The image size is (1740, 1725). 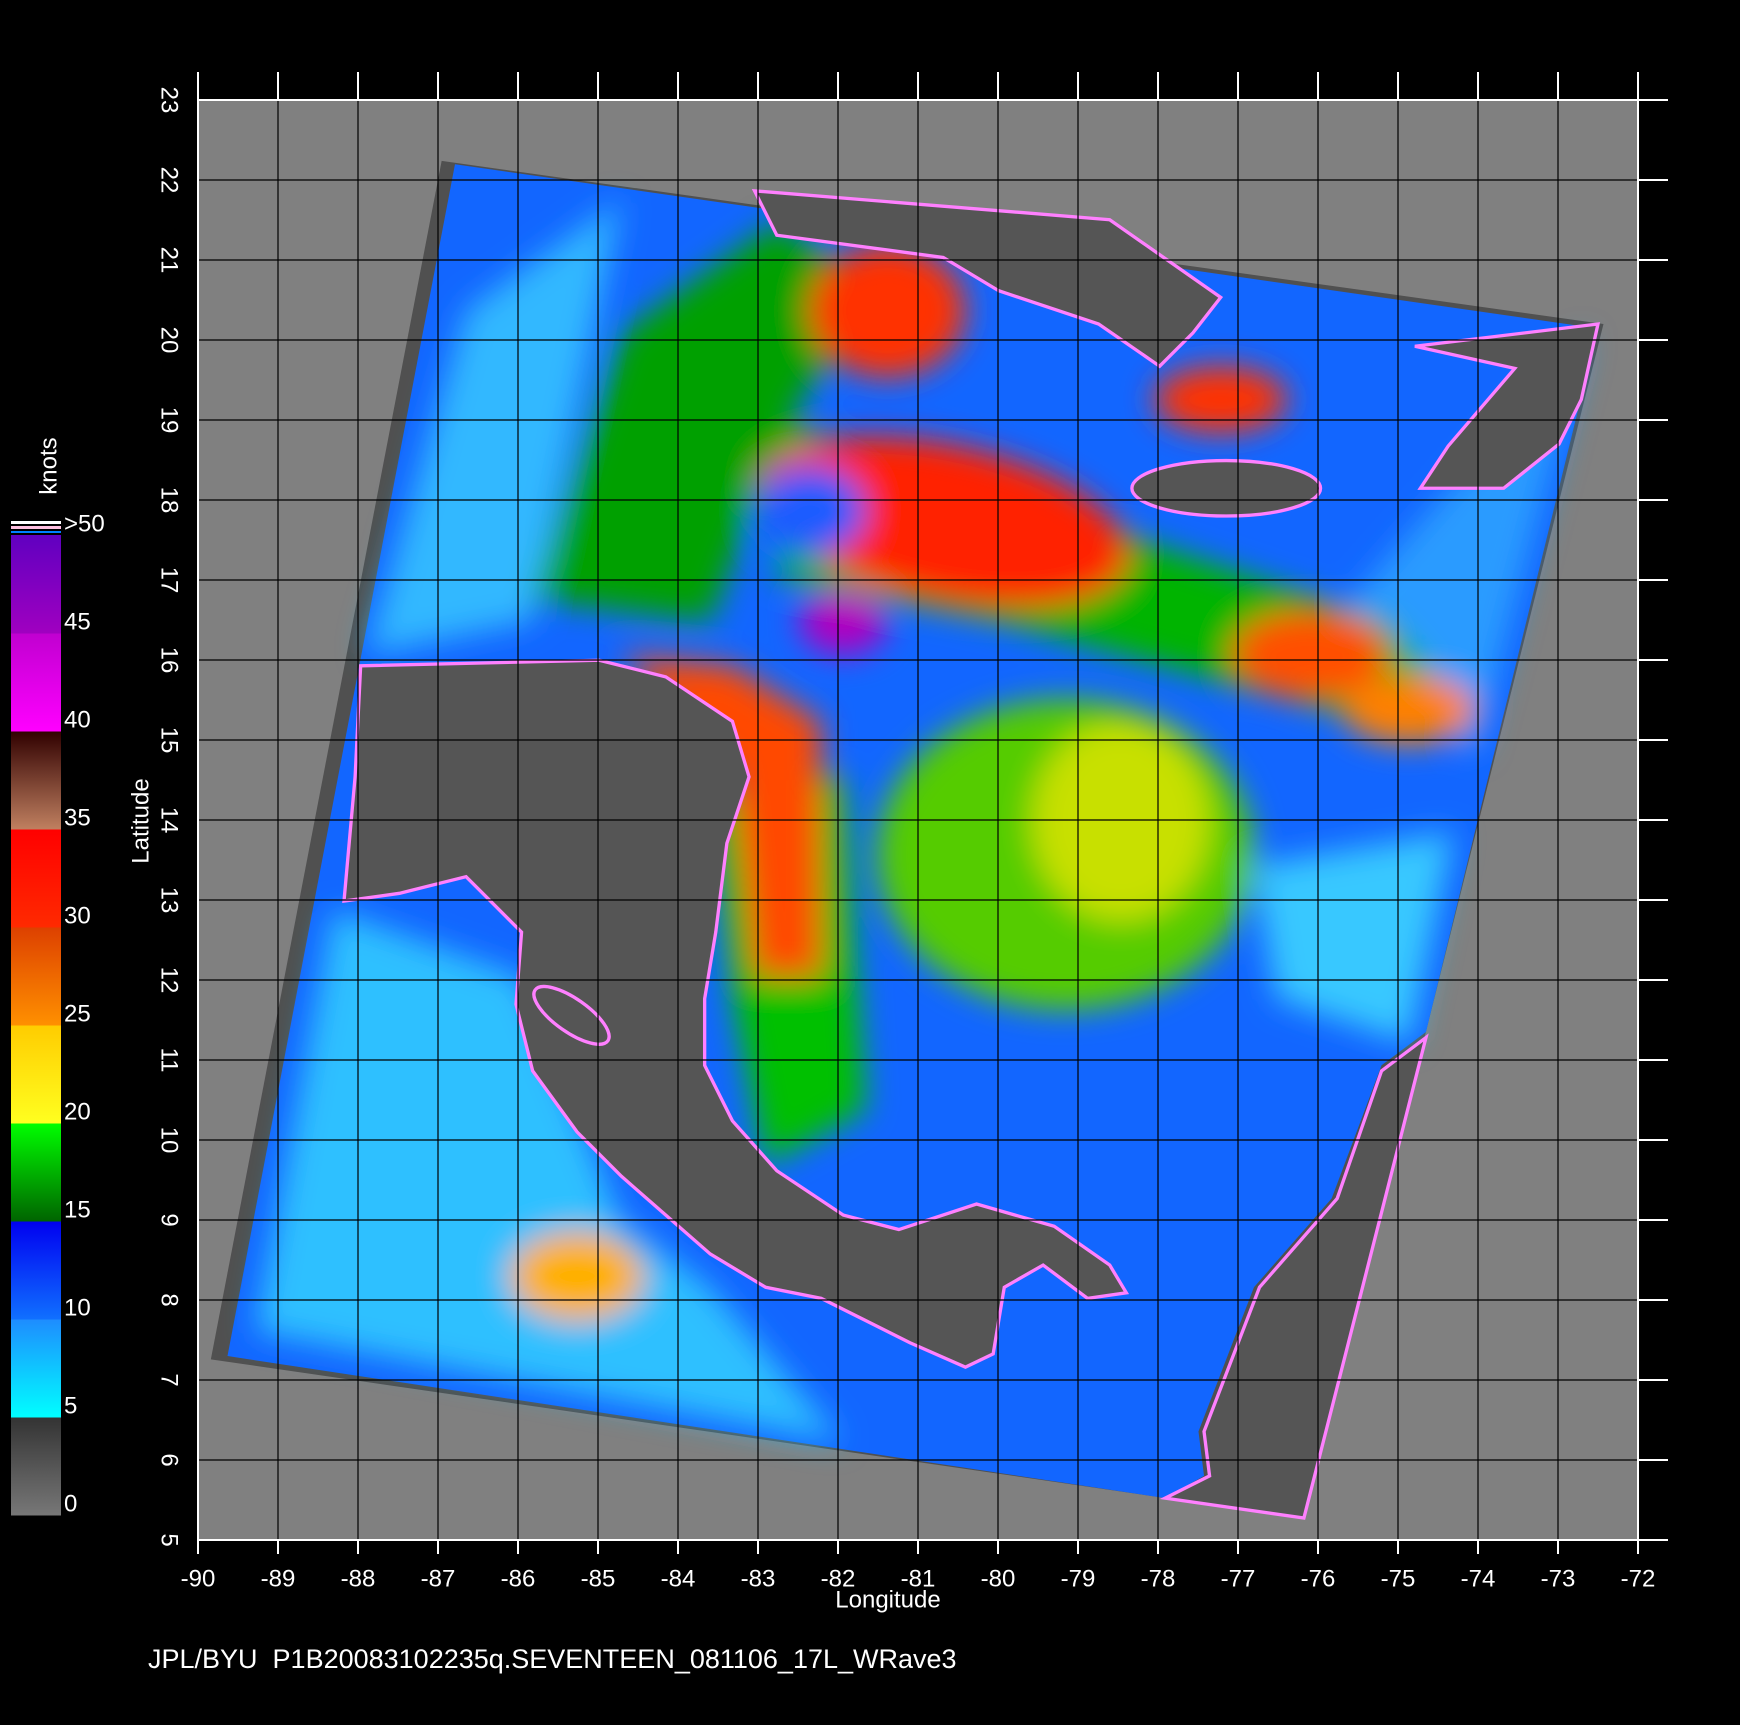 What do you see at coordinates (77, 621) in the screenshot?
I see `colorbar-tick-label: 45` at bounding box center [77, 621].